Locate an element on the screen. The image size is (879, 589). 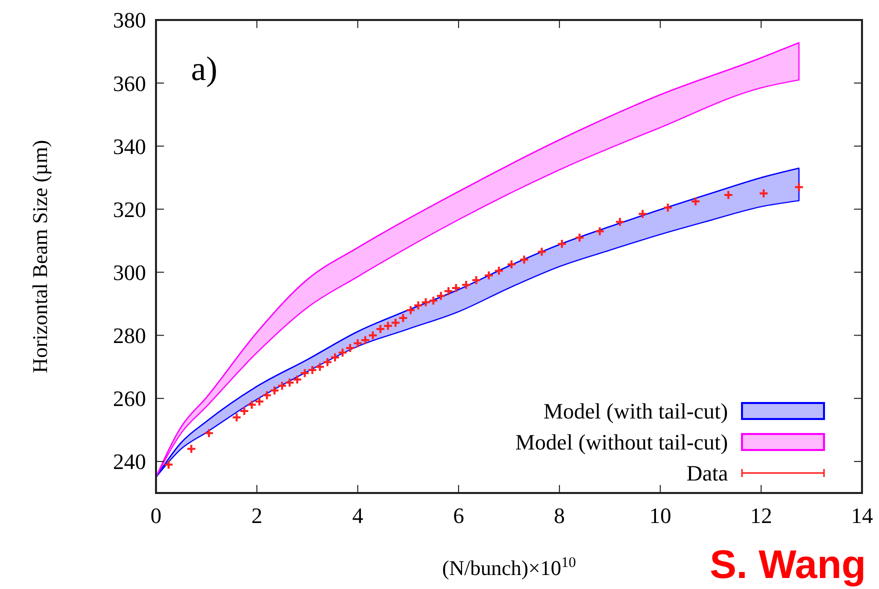
text: S. Wang is located at coordinates (788, 565).